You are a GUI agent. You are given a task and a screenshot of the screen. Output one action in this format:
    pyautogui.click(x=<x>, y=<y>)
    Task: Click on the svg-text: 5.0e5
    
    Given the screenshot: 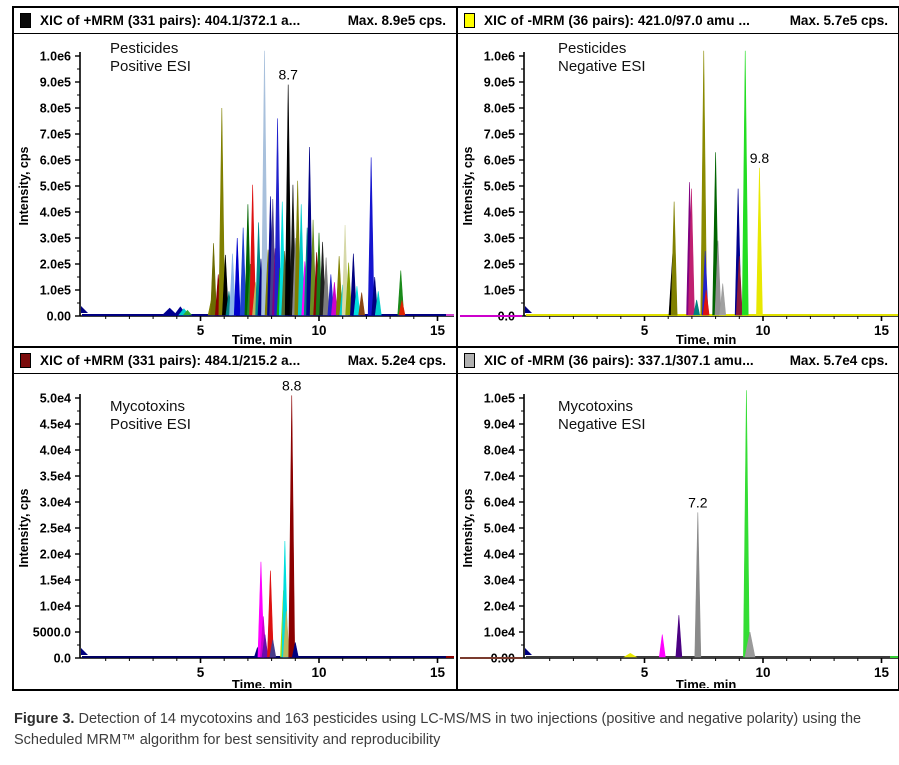 What is the action you would take?
    pyautogui.click(x=499, y=187)
    